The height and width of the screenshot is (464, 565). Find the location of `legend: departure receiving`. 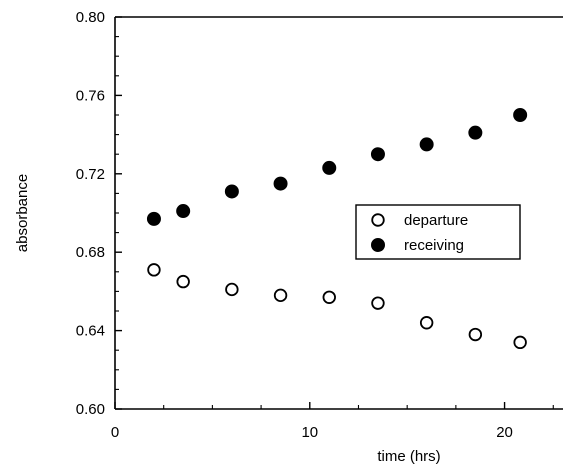

legend: departure receiving is located at coordinates (438, 232).